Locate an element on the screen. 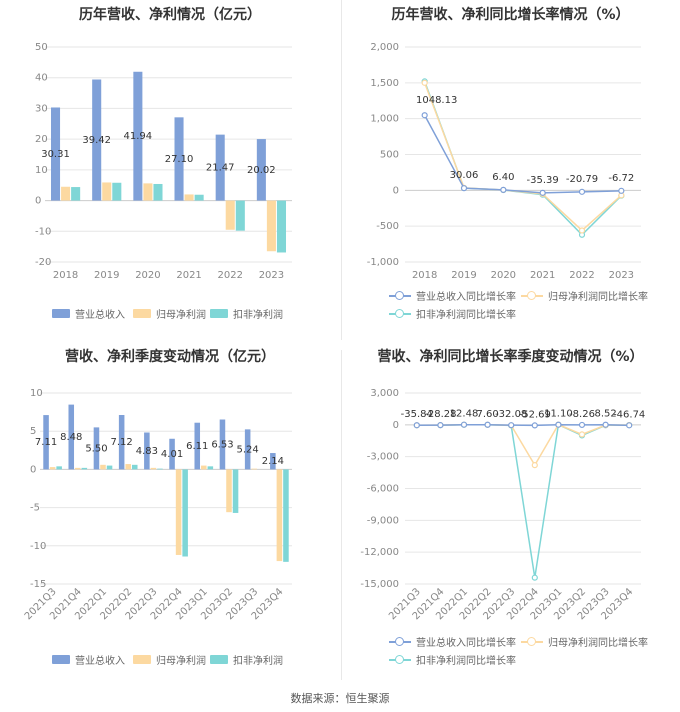  x-tick-label: 2023 is located at coordinates (271, 275).